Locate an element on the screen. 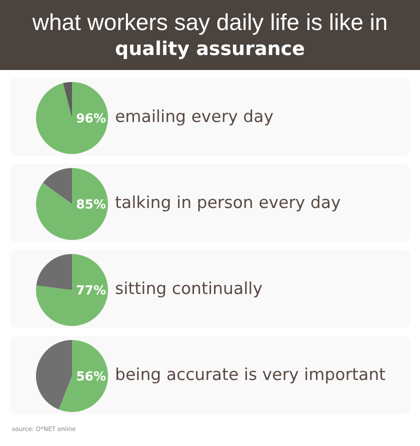  data-label: 96% is located at coordinates (91, 118).